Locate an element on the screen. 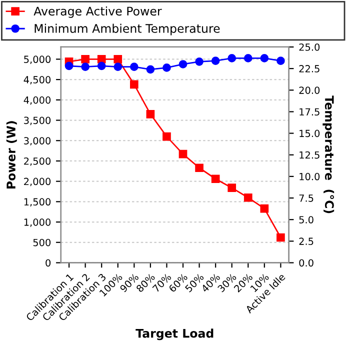 The height and width of the screenshot is (348, 348). y2-axis-title: Temperature (°C) is located at coordinates (328, 155).